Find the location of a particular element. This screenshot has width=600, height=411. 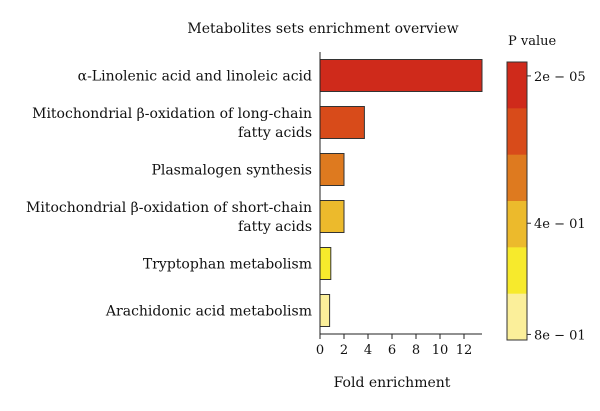

x-tick-label-0: 0 is located at coordinates (320, 350).